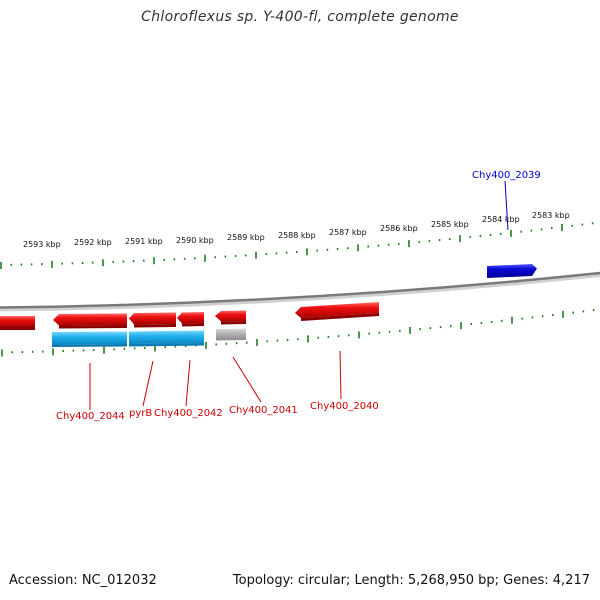 The height and width of the screenshot is (600, 600). Describe the element at coordinates (512, 271) in the screenshot. I see `gene-chy400-2039` at that location.